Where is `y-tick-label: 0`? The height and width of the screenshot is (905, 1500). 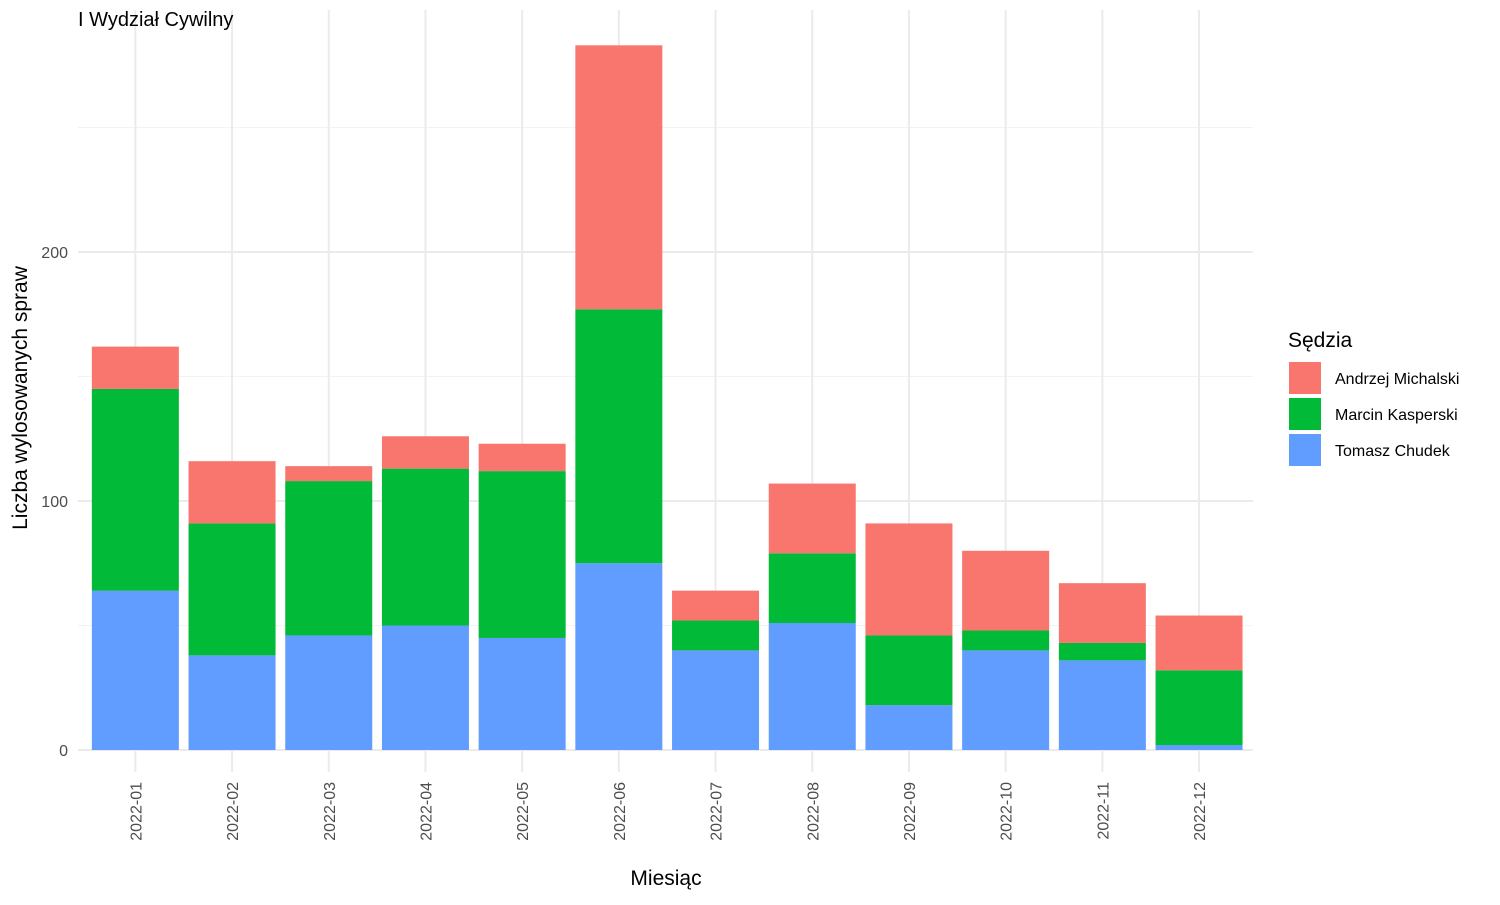 y-tick-label: 0 is located at coordinates (63, 751).